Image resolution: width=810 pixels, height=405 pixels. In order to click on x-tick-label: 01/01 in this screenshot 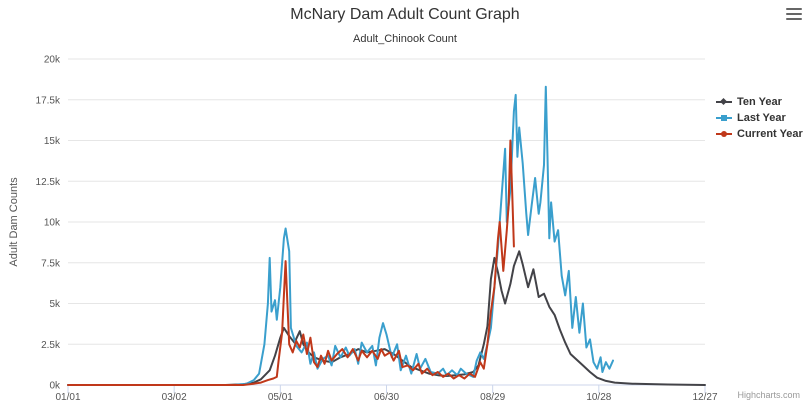, I will do `click(67, 397)`.